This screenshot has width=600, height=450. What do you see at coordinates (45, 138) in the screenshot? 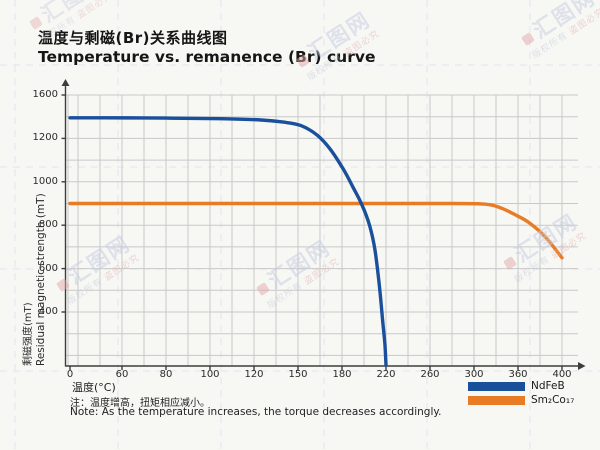
I see `y-tick-label: 1200` at bounding box center [45, 138].